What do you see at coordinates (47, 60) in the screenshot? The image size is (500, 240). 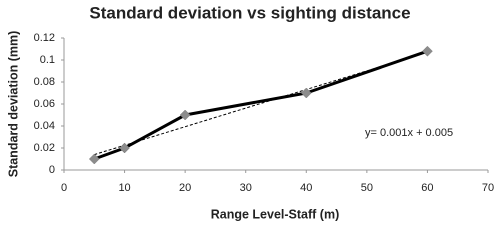 I see `y-tick-label: 0.1` at bounding box center [47, 60].